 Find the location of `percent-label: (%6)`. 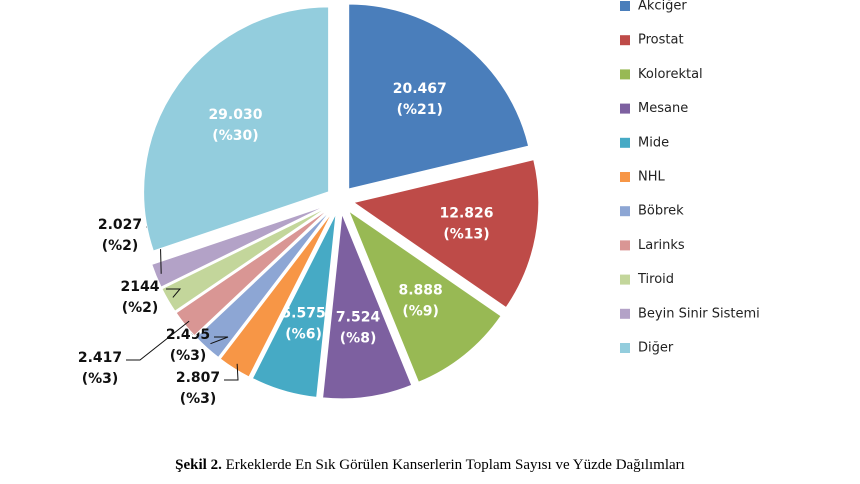

percent-label: (%6) is located at coordinates (303, 334).